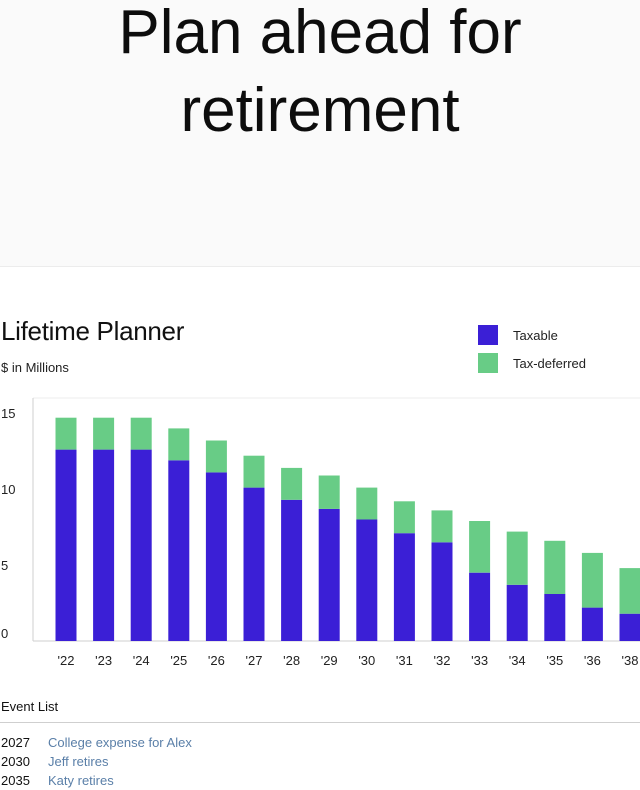 This screenshot has width=640, height=790. Describe the element at coordinates (4, 565) in the screenshot. I see `y-tick-label: 5` at that location.